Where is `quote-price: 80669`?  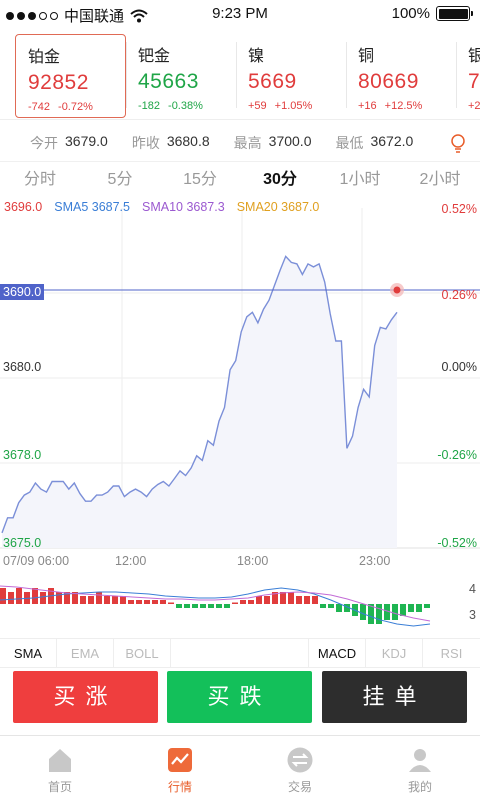
quote-price: 80669 is located at coordinates (388, 81).